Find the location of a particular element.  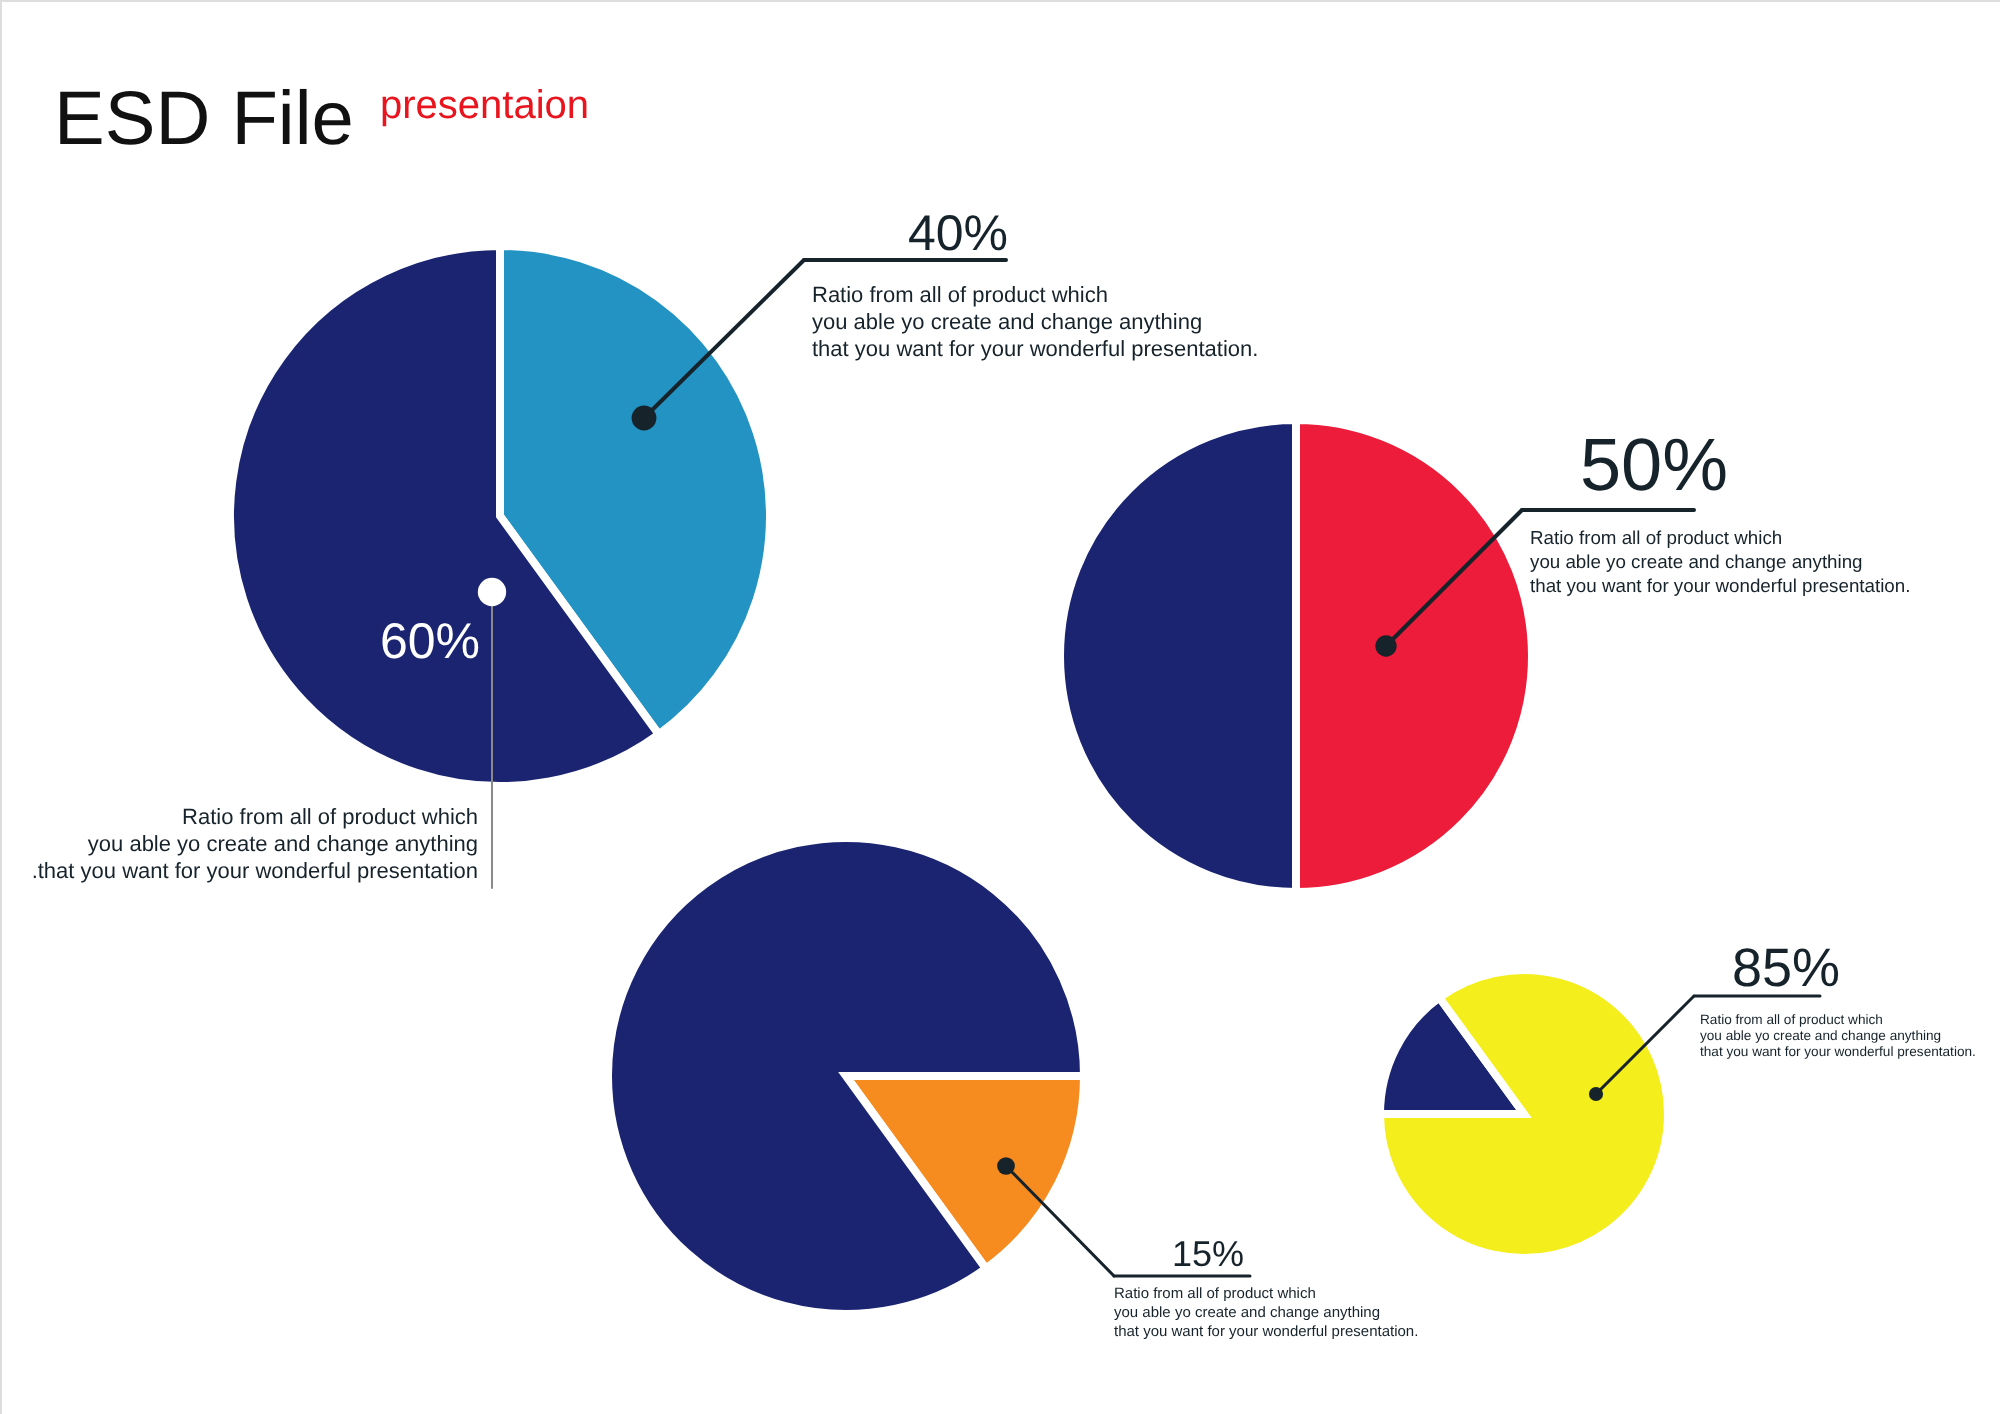

chart-subtitle: presentaion is located at coordinates (485, 106).